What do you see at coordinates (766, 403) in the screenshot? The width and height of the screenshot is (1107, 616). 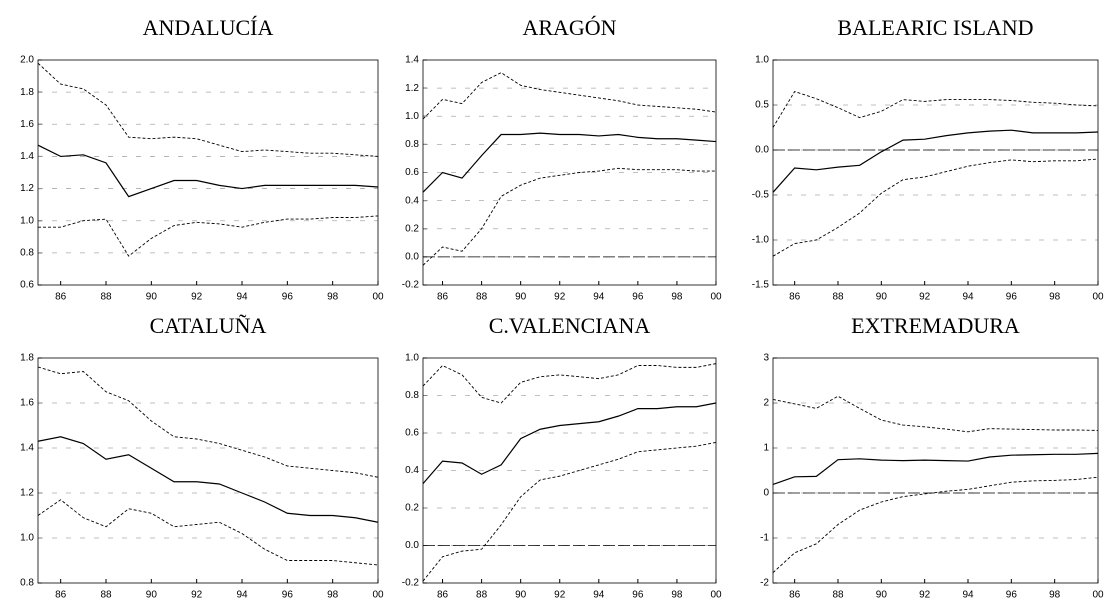 I see `y-tick-label: 2` at bounding box center [766, 403].